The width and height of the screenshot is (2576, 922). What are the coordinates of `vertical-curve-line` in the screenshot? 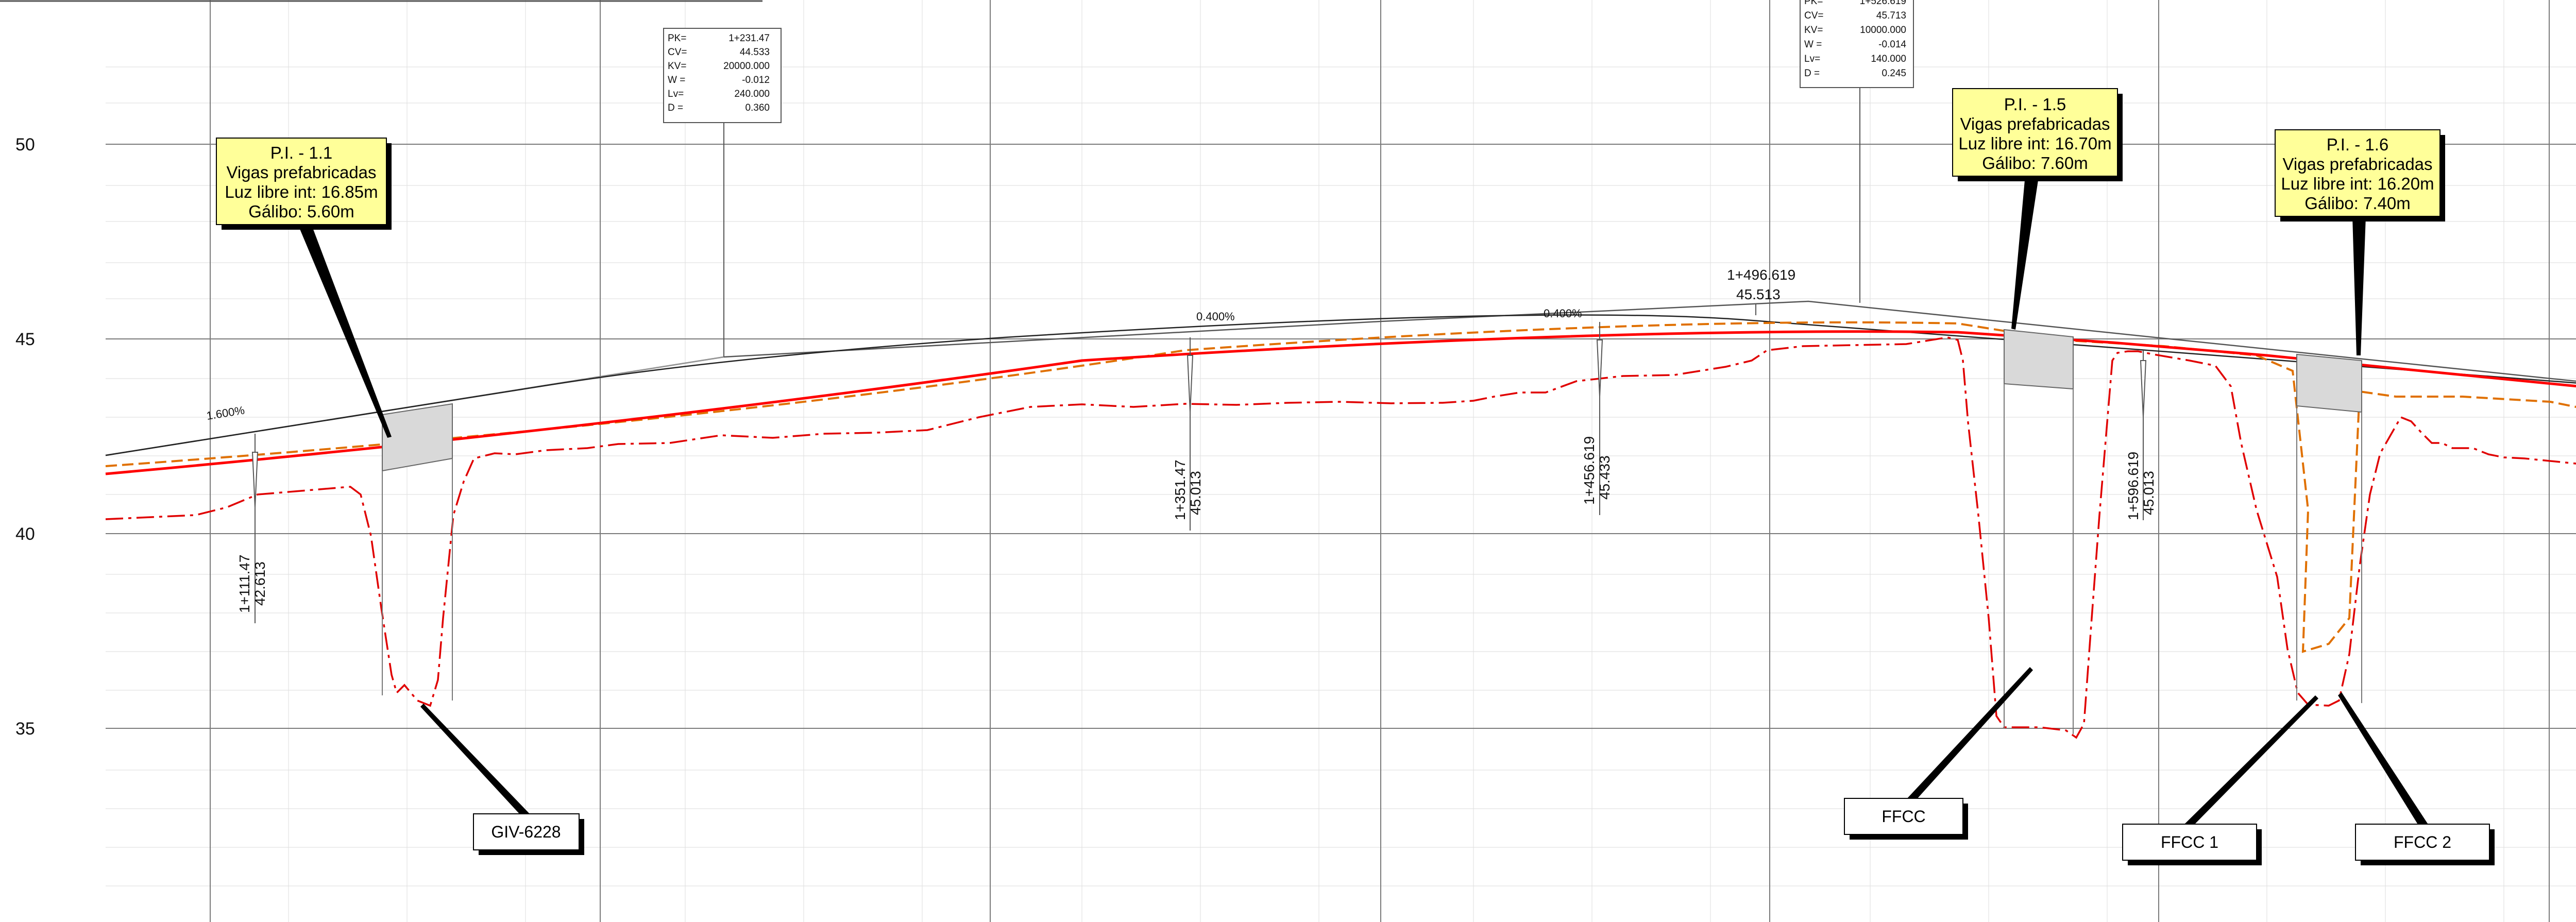 It's located at (1340, 385).